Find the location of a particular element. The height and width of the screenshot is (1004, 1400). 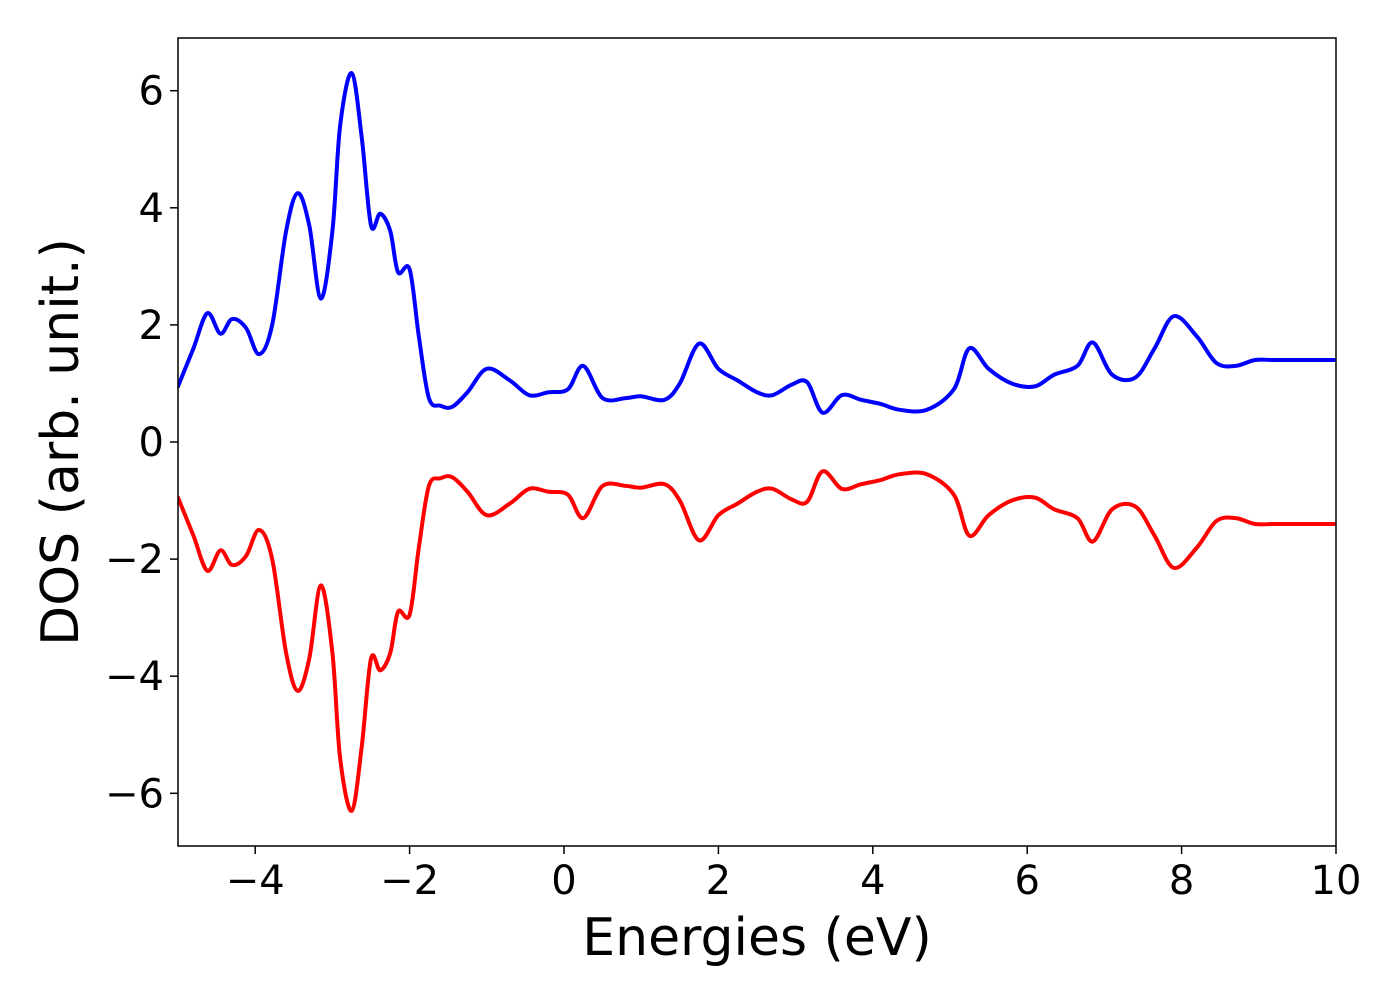

y-tick-label: 4 is located at coordinates (151, 209).